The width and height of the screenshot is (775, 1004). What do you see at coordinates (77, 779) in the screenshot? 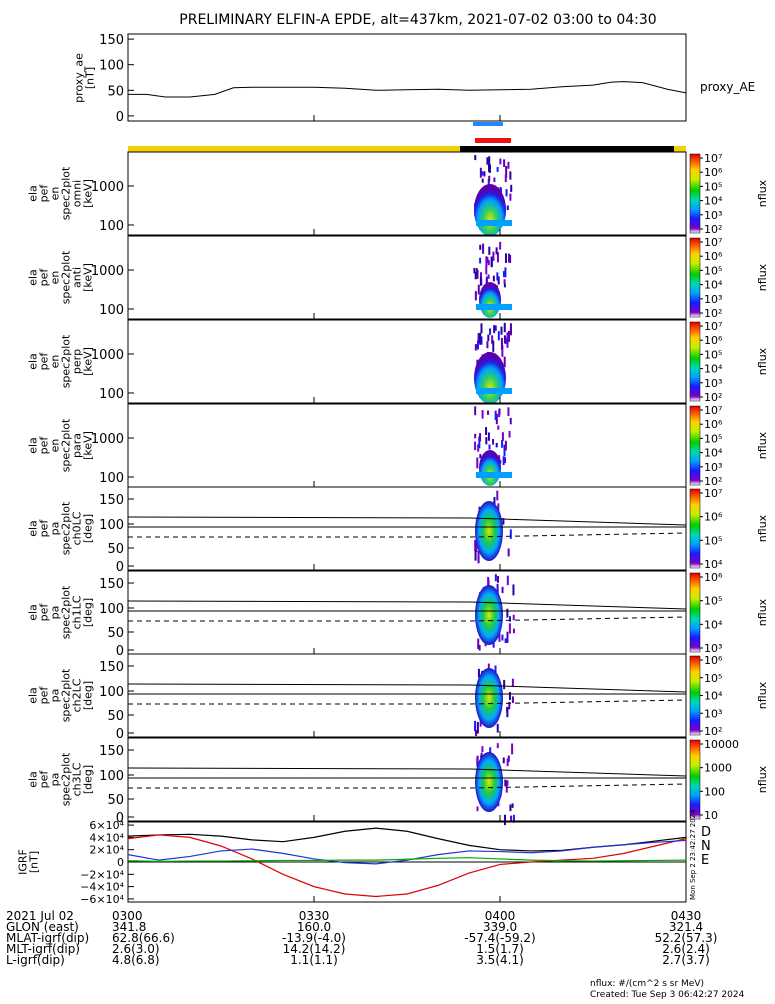
I see `panel-ylabel-line: ch3LC` at bounding box center [77, 779].